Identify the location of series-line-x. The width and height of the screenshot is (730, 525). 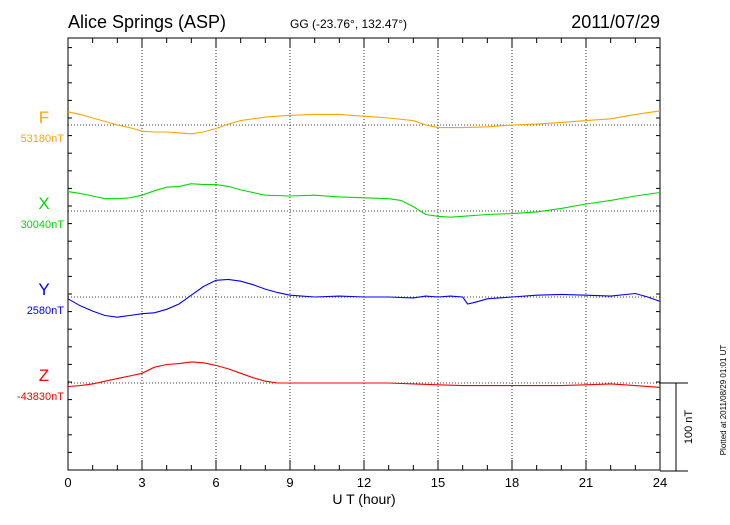
(364, 200).